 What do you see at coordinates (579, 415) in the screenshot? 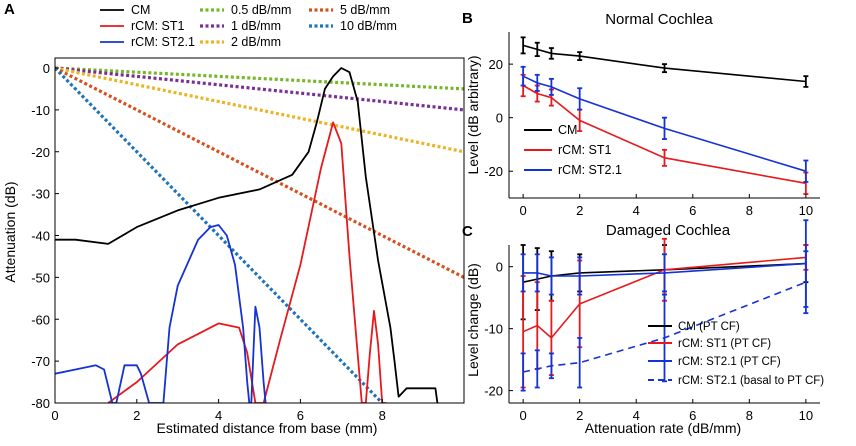
I see `panel-c-xtick-label: 2` at bounding box center [579, 415].